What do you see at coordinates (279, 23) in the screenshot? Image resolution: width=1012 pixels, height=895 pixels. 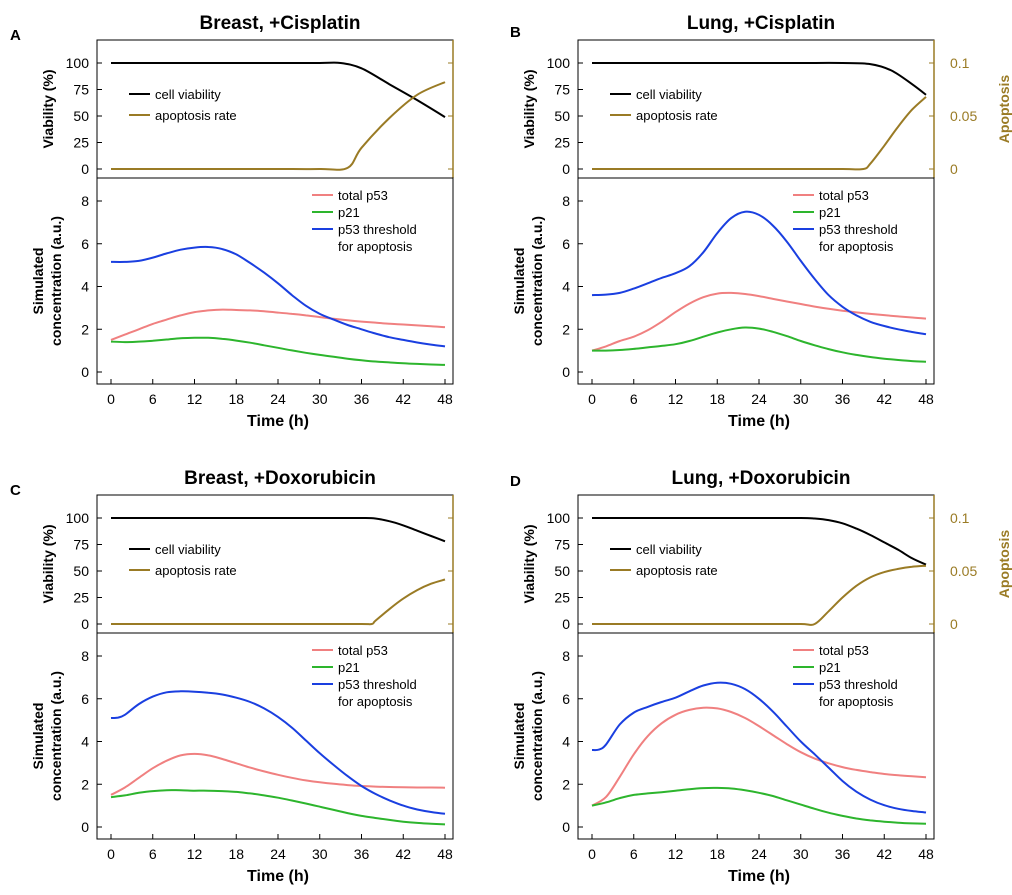 I see `chart-title: Breast, +Cisplatin` at bounding box center [279, 23].